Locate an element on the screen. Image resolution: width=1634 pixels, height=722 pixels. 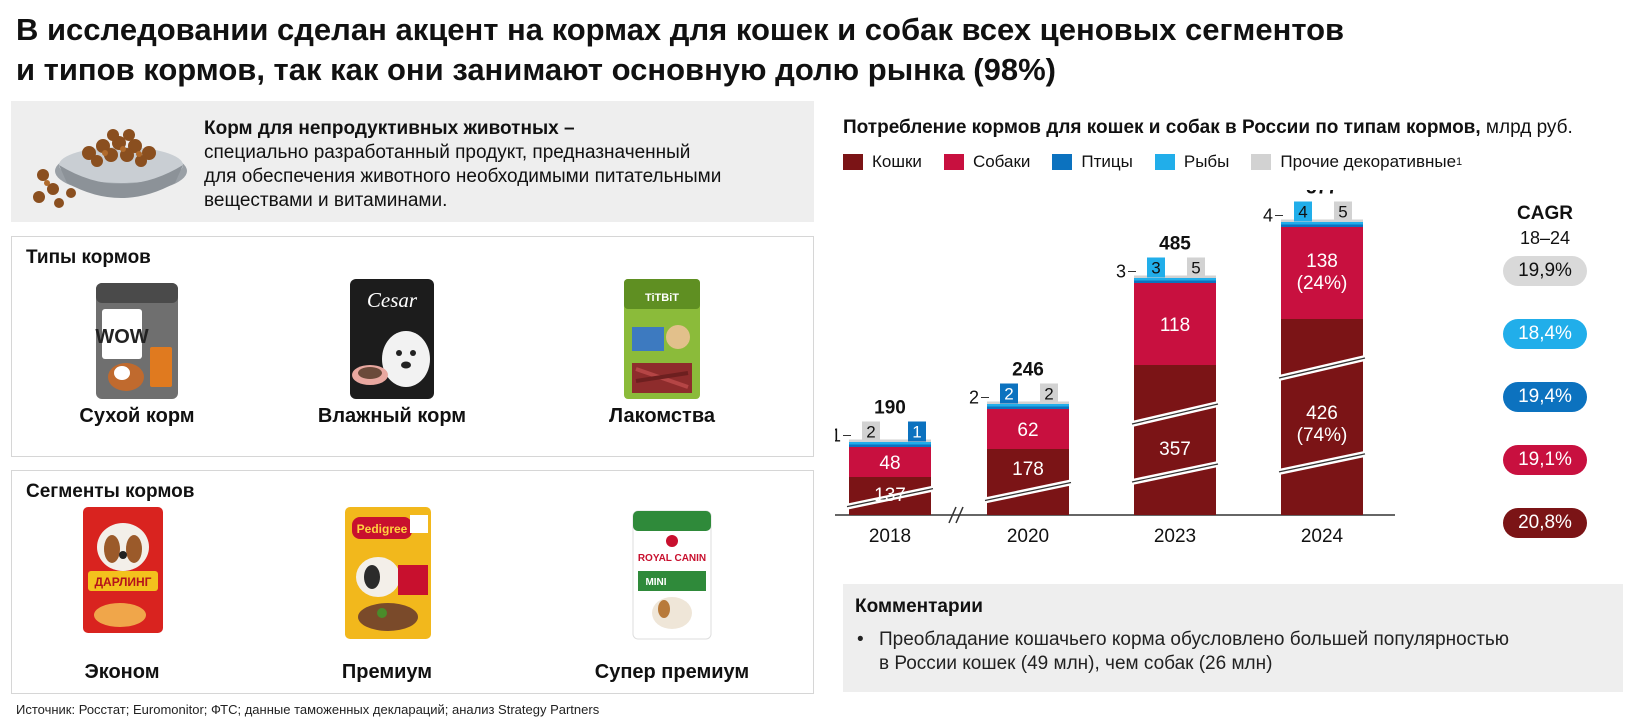
bar-value-cats: 137 is located at coordinates (890, 495).